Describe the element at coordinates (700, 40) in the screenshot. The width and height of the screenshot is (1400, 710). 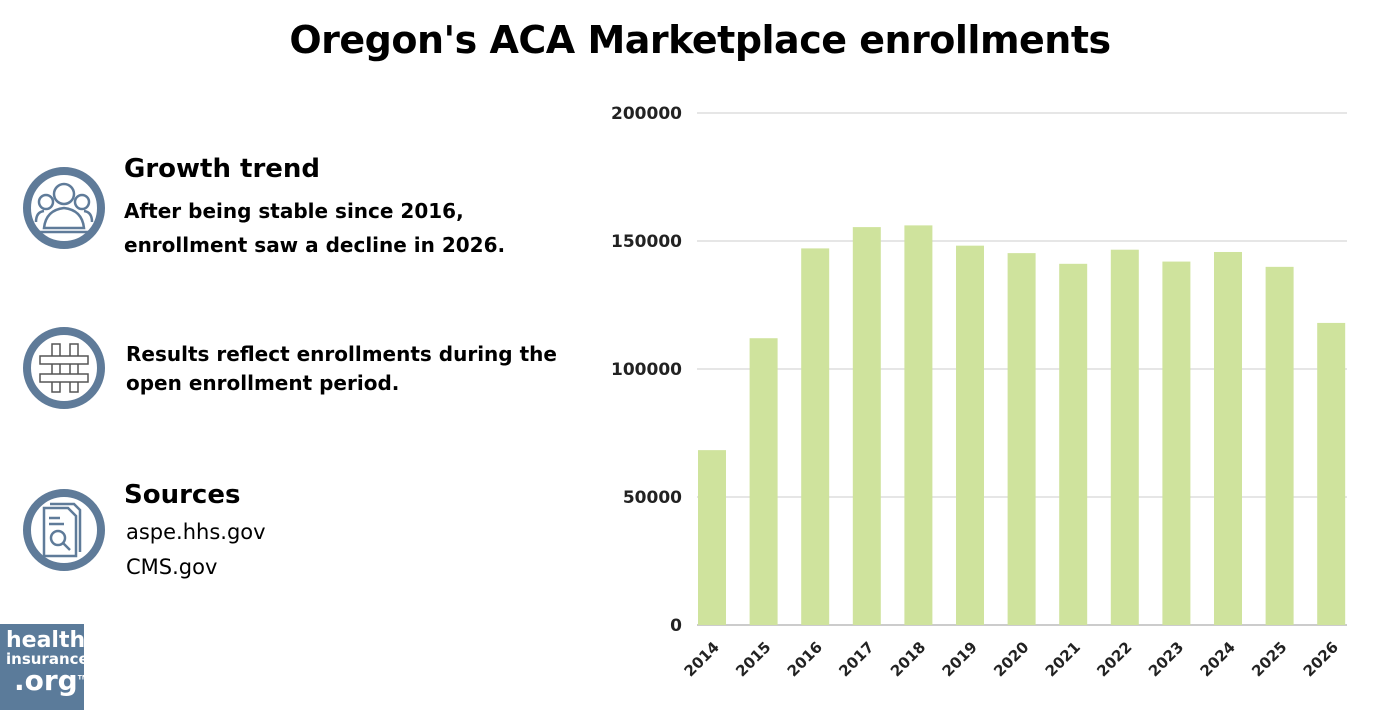
I see `chart-title: Oregon's ACA Marketplace enrollments` at that location.